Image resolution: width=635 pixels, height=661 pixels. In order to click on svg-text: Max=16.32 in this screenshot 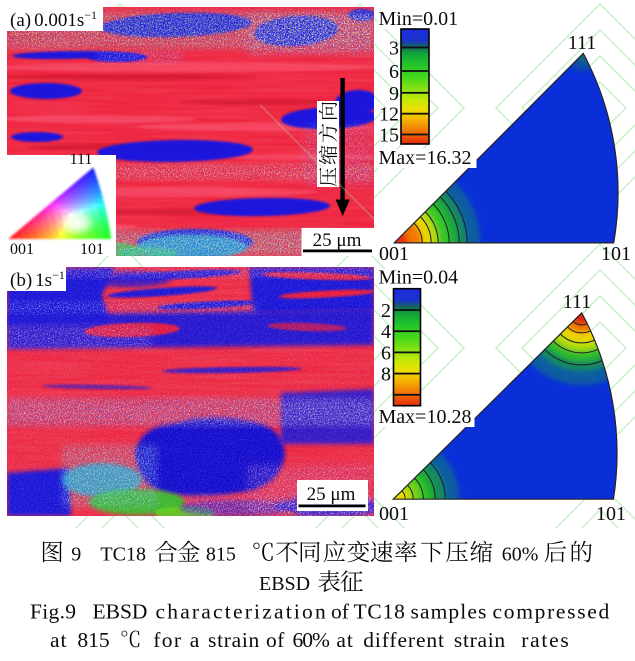, I will do `click(425, 158)`.